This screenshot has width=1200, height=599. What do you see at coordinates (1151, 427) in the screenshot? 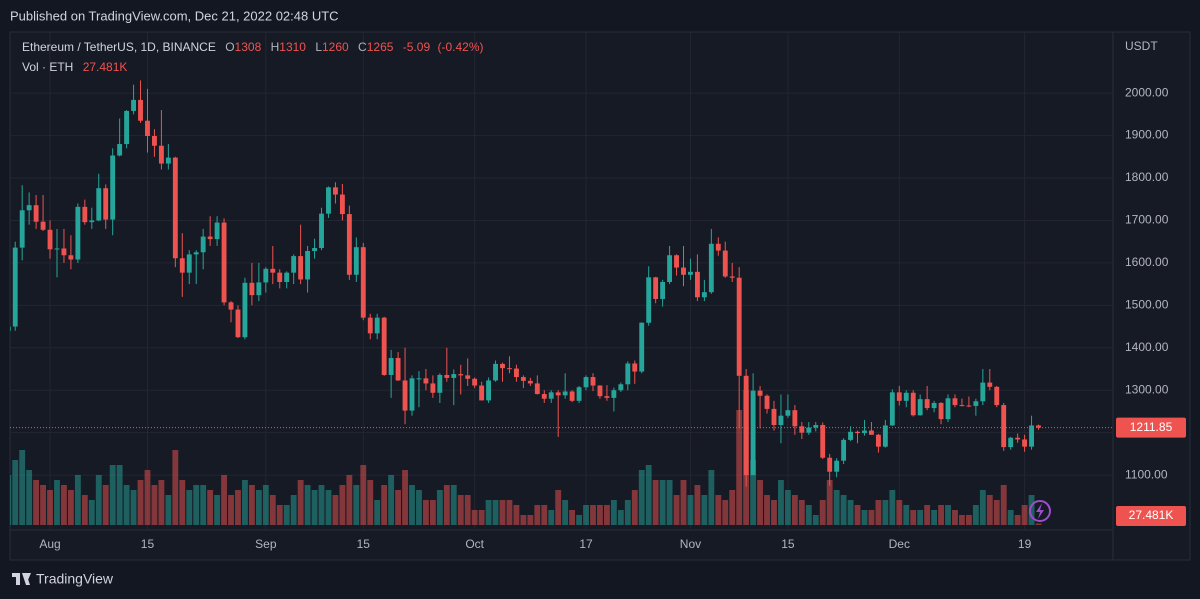
I see `last-price-label: 1211.85` at bounding box center [1151, 427].